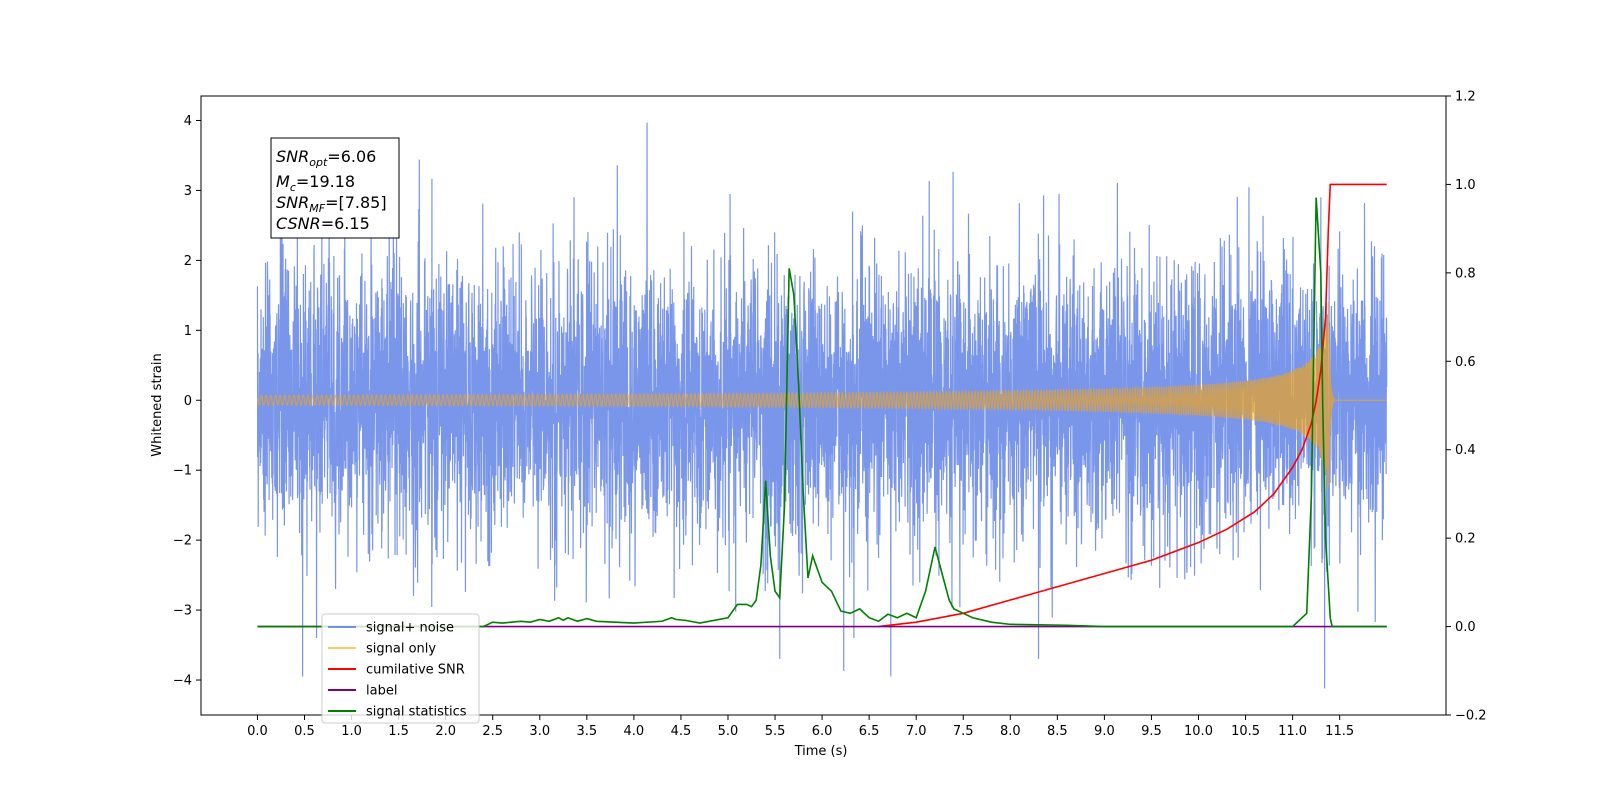 The height and width of the screenshot is (800, 1600). What do you see at coordinates (1466, 407) in the screenshot?
I see `y-axis-right: −0.2 0.0 0.2 0.4 0.6 0.8 1.0 1.2` at bounding box center [1466, 407].